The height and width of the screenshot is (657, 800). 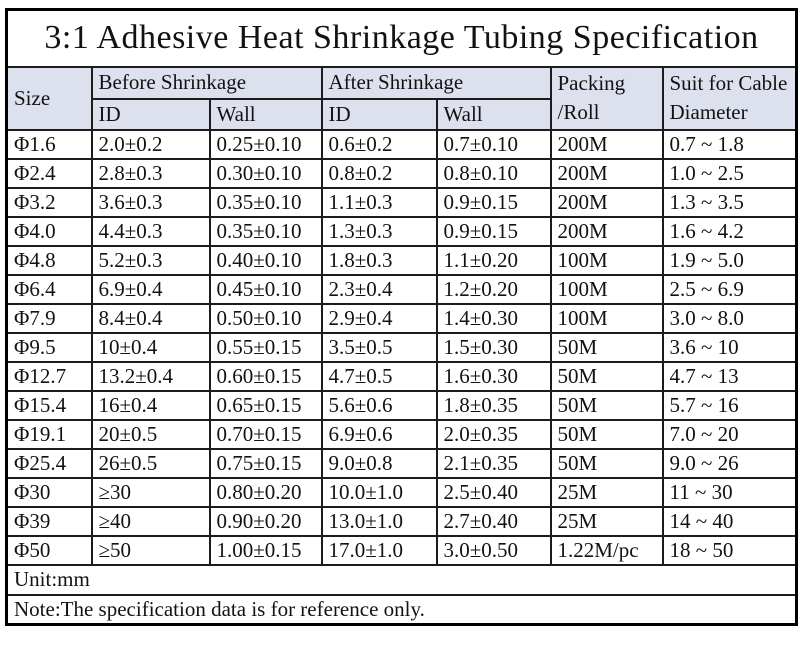 I want to click on size-cell: Φ2.4, so click(x=49, y=173).